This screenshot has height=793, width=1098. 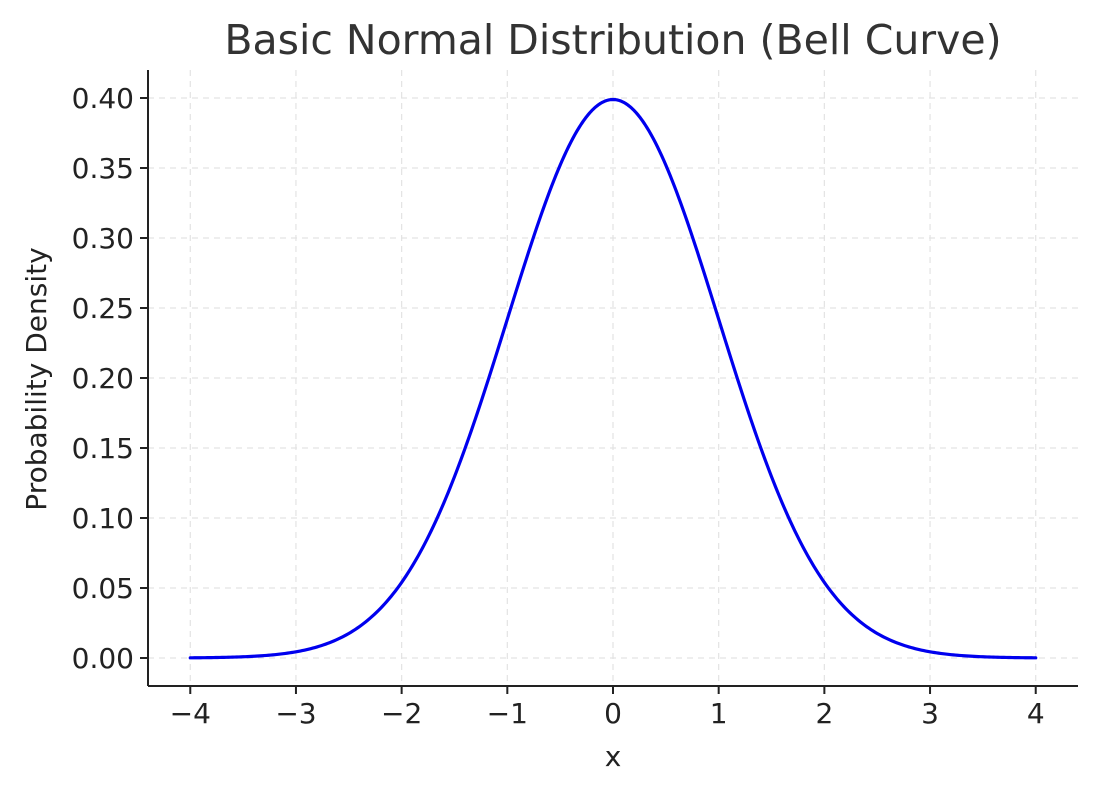 I want to click on y-axis-label: Probability Density, so click(x=36, y=378).